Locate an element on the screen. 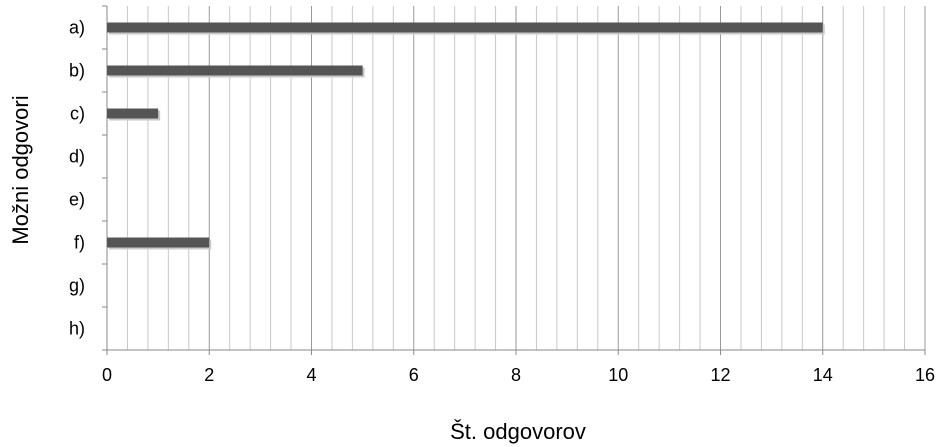 This screenshot has width=942, height=447. x-tick-label: 8 is located at coordinates (516, 375).